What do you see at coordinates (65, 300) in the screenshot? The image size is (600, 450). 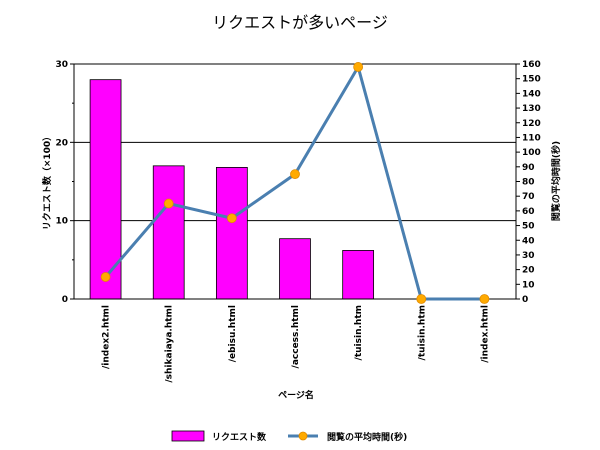 I see `y-left-tick-label: 0` at bounding box center [65, 300].